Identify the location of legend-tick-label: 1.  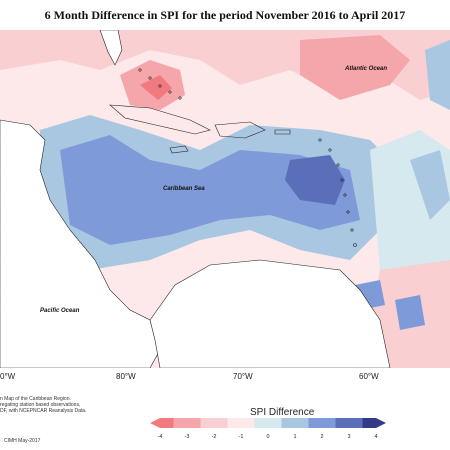
(295, 437).